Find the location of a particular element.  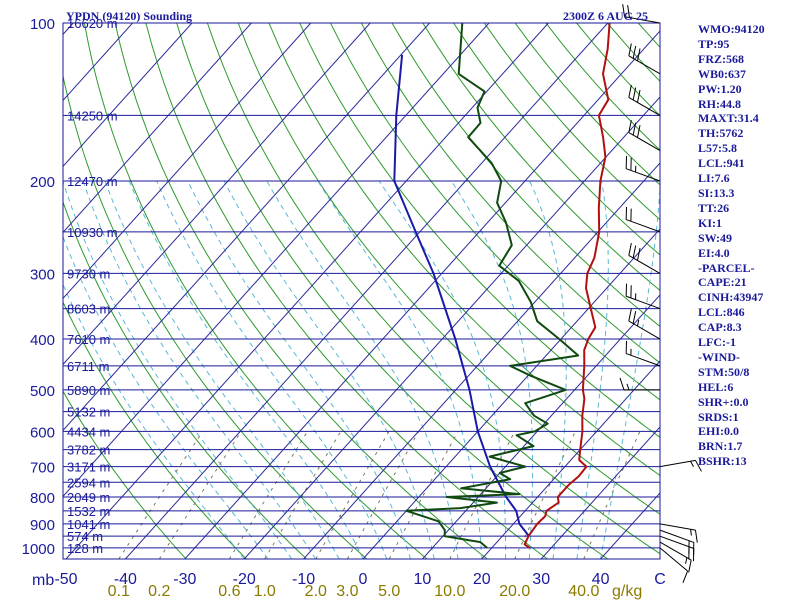

index-value: FRZ:568 is located at coordinates (721, 58).